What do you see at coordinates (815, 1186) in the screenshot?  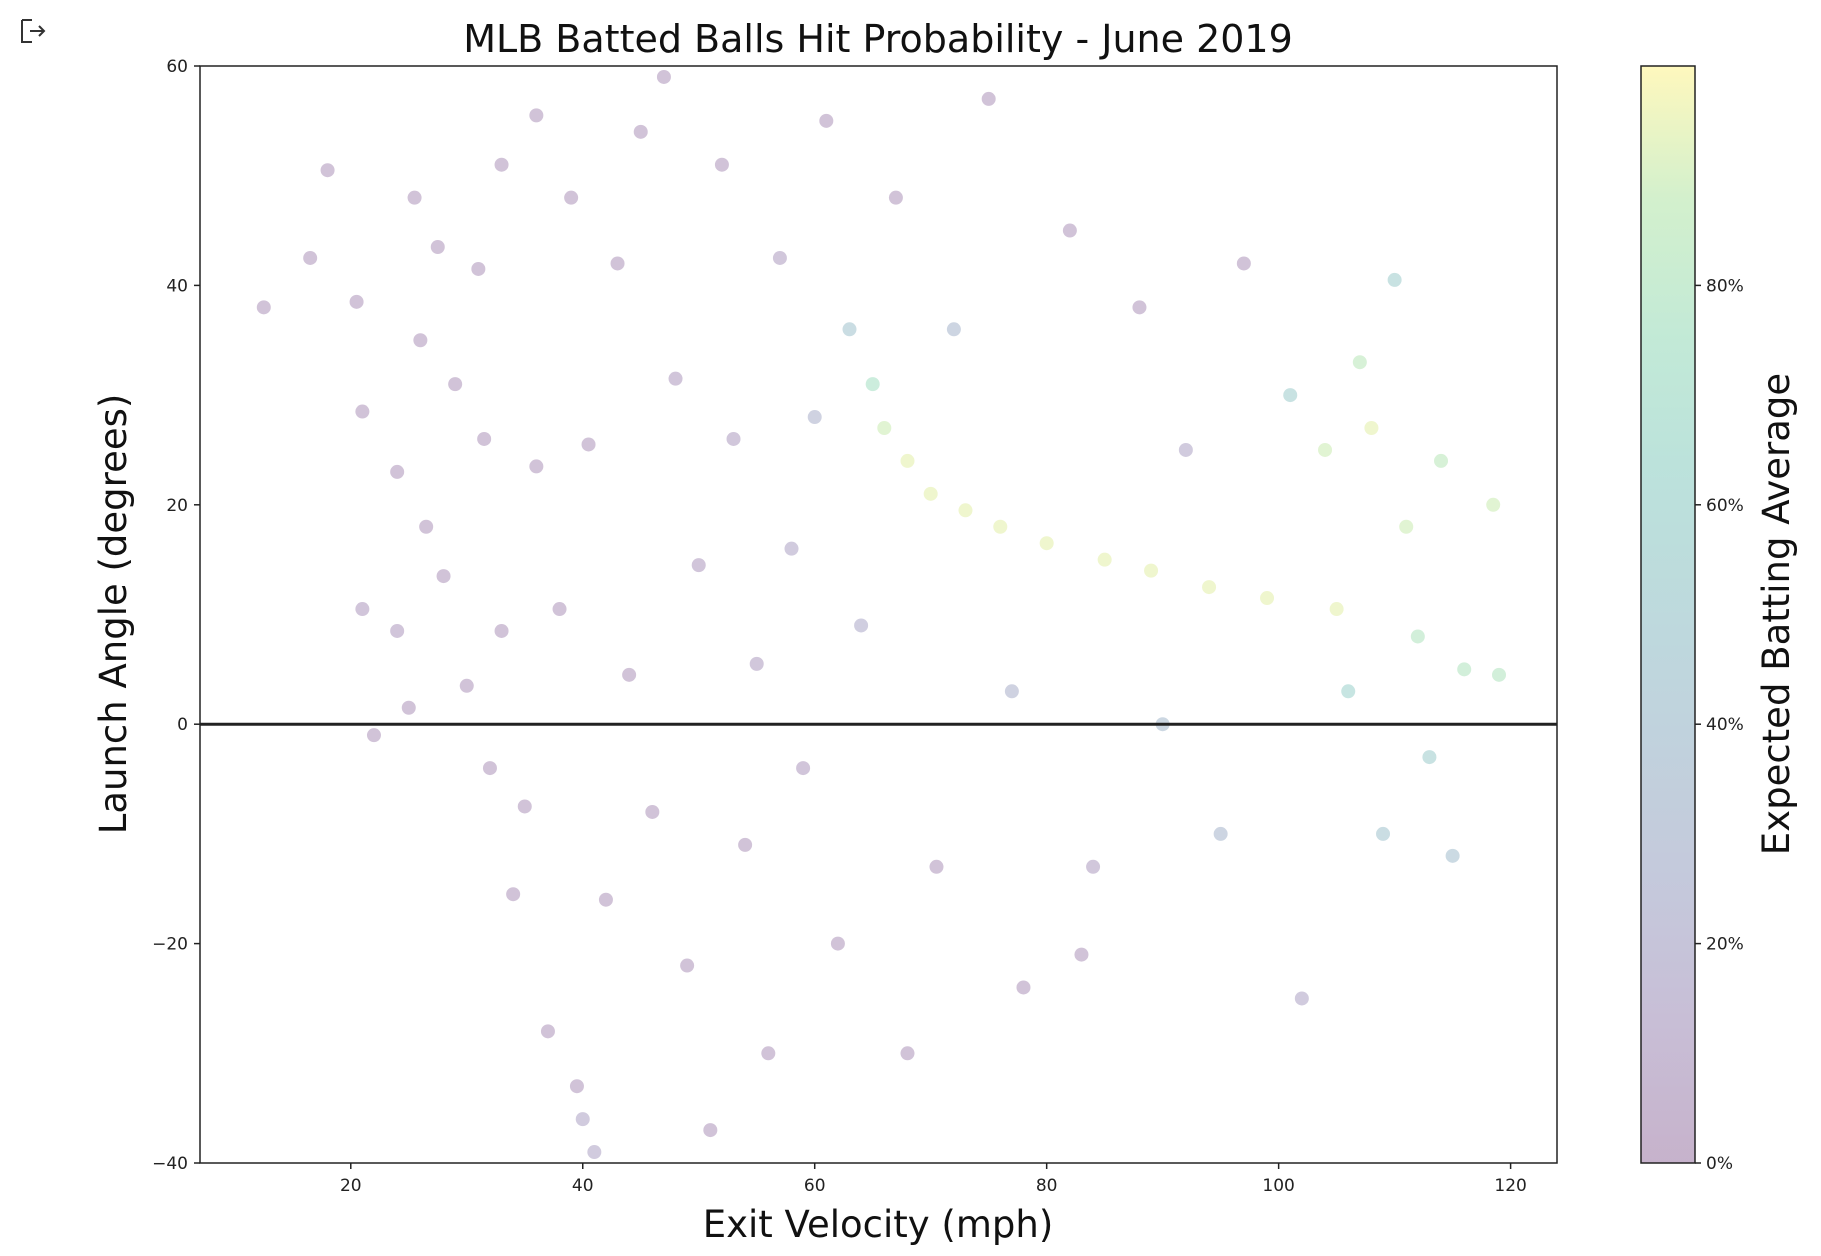 I see `x-tick-label: 60` at bounding box center [815, 1186].